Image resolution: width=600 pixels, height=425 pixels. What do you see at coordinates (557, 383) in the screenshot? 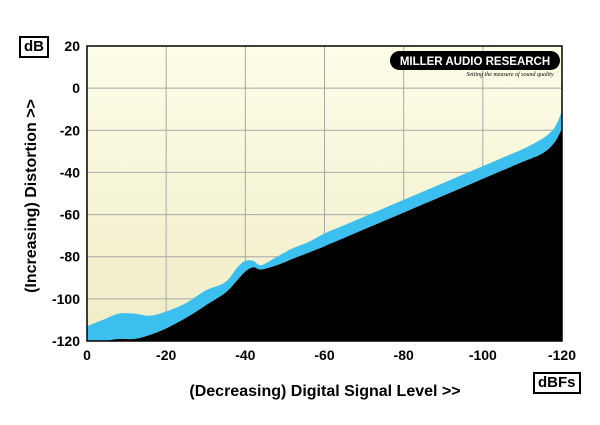
I see `x-unit-label: dBFs` at bounding box center [557, 383].